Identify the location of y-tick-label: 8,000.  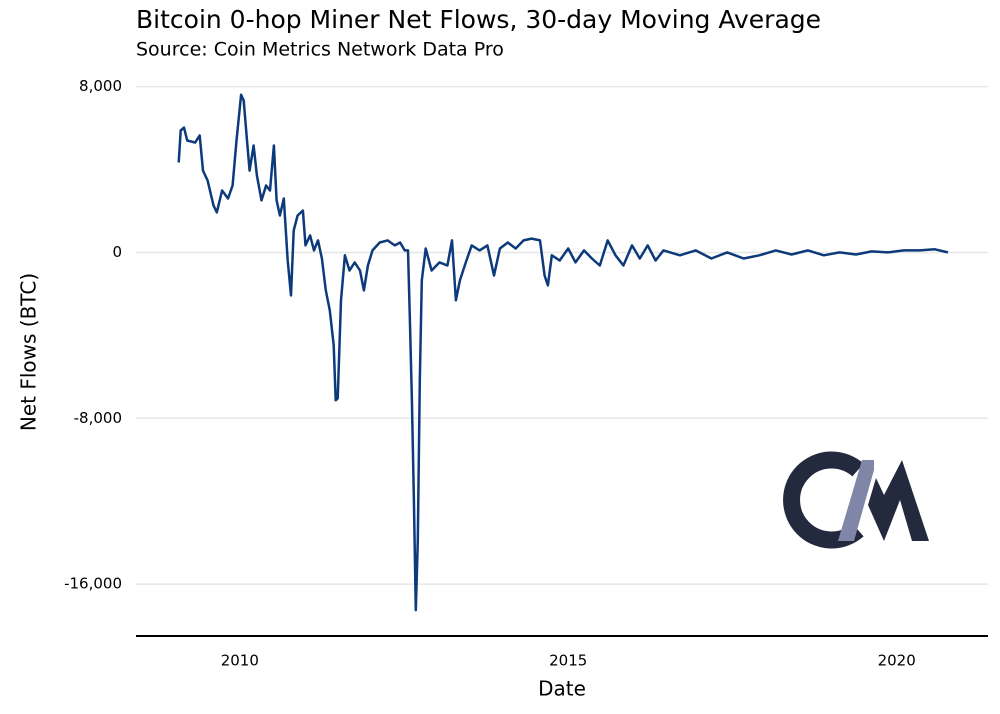
(100, 86).